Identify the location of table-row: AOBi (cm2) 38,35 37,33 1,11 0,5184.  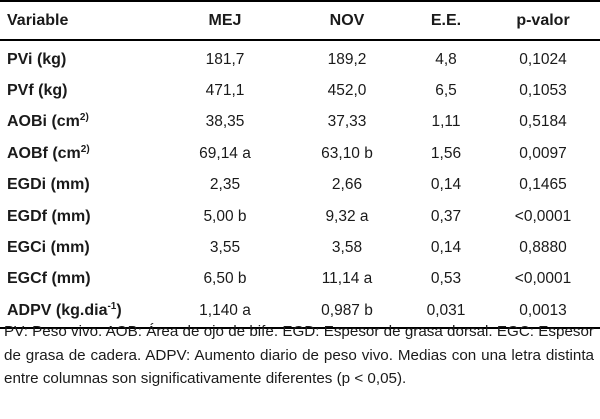
(300, 122).